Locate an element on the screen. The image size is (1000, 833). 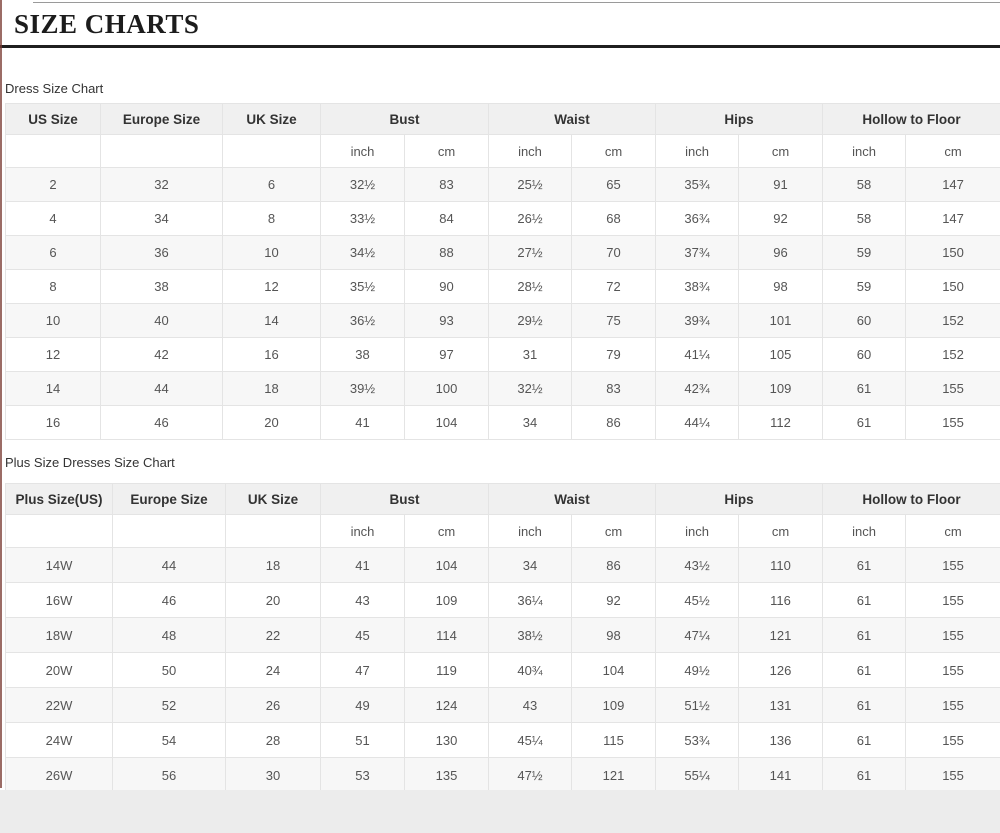
table-cell: 32½ is located at coordinates (530, 388).